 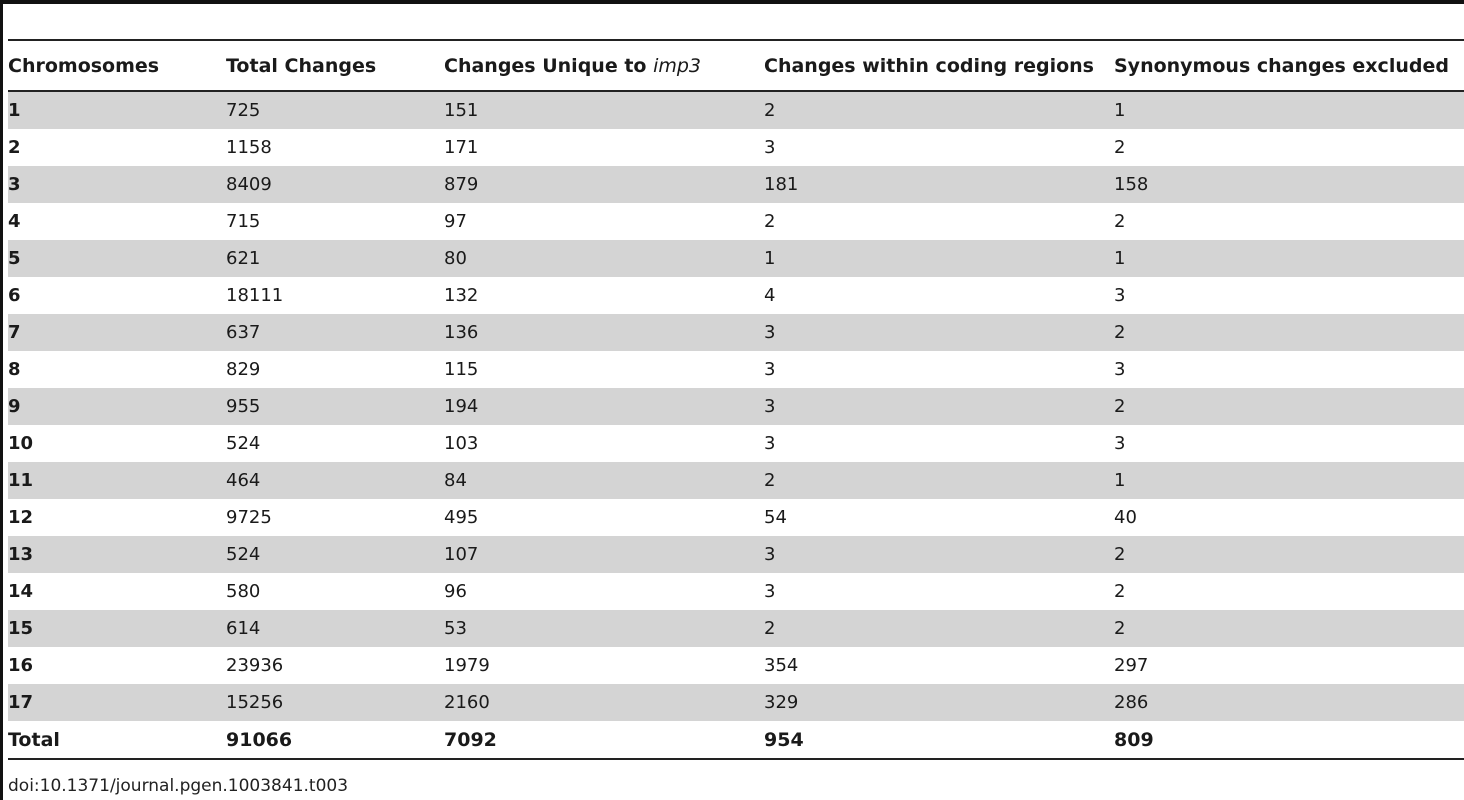 What do you see at coordinates (470, 739) in the screenshot?
I see `total-value: 7092` at bounding box center [470, 739].